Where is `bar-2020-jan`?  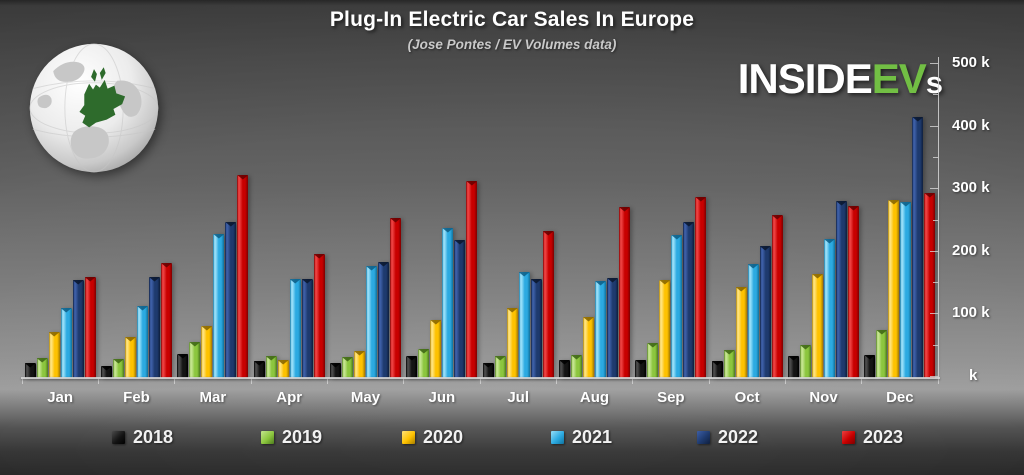 bar-2020-jan is located at coordinates (54, 355).